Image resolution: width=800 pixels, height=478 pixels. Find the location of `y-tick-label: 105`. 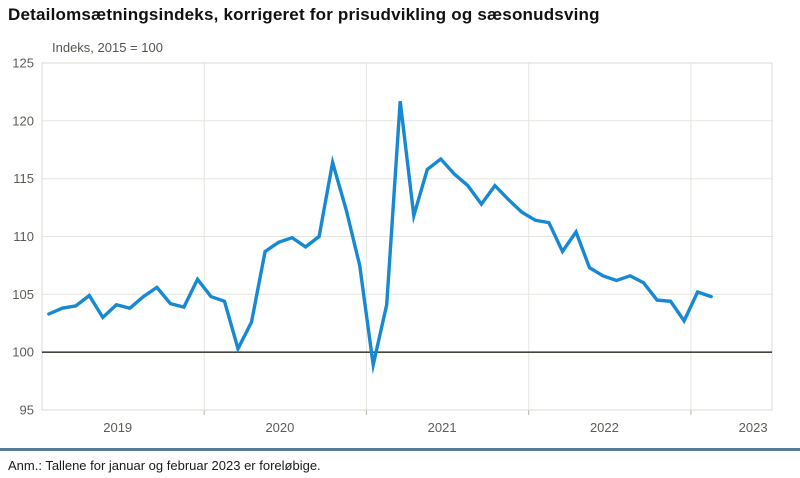

y-tick-label: 105 is located at coordinates (23, 294).